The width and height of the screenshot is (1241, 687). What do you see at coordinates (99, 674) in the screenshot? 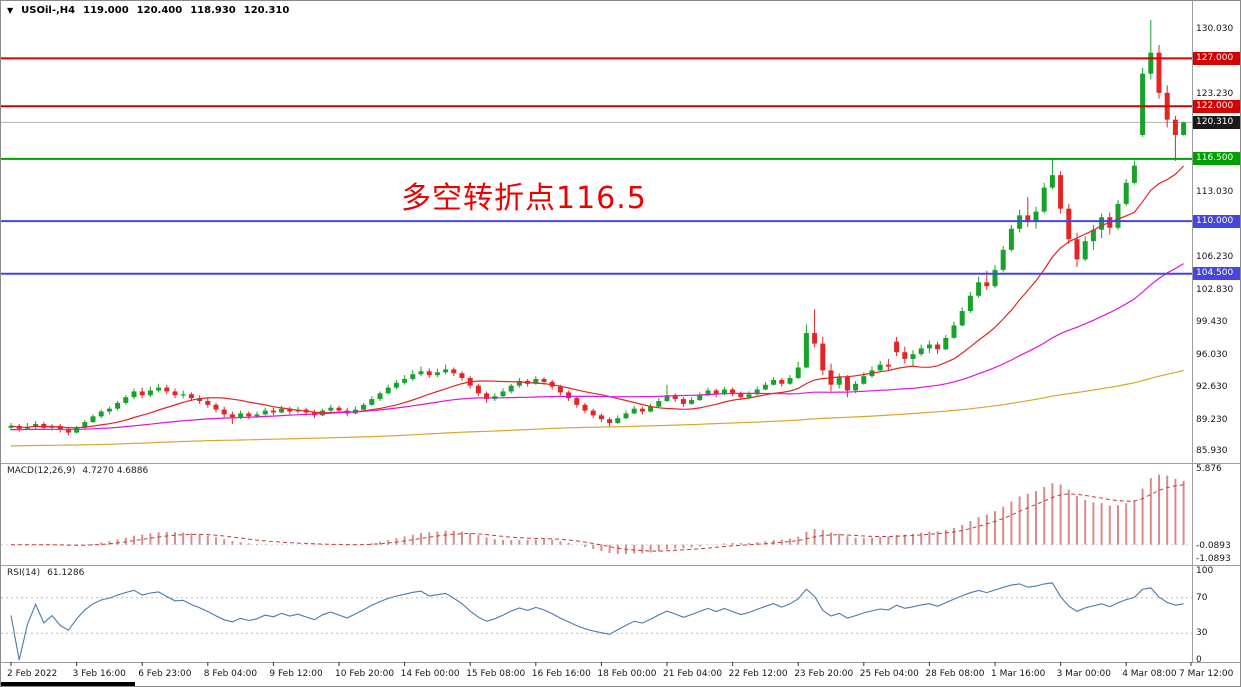
I see `time-axis-label: 3 Feb 16:00` at bounding box center [99, 674].